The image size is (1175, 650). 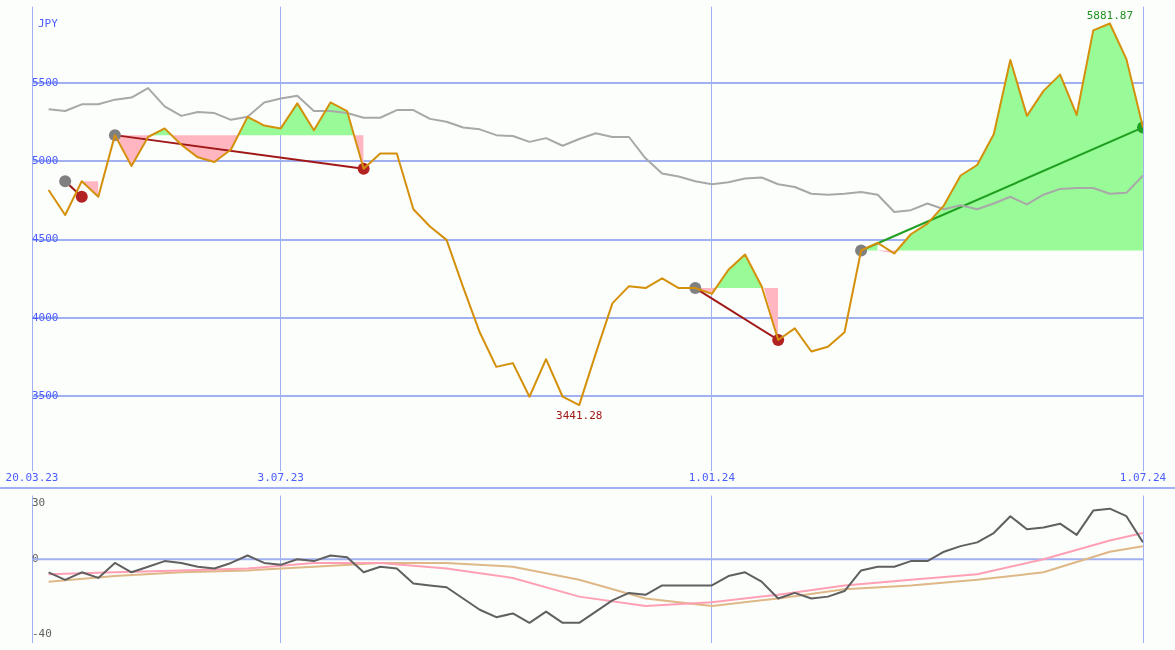 What do you see at coordinates (48, 23) in the screenshot?
I see `annotation: JPY` at bounding box center [48, 23].